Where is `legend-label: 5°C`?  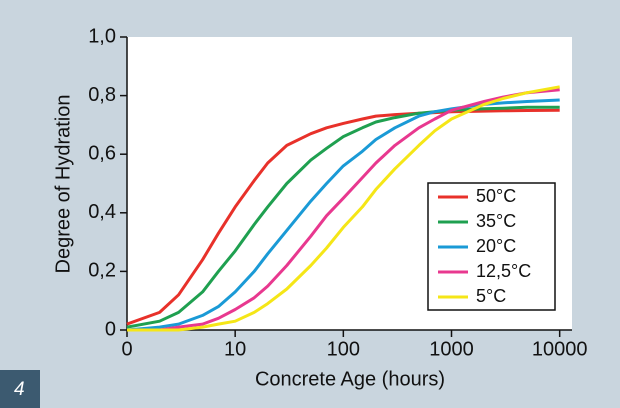
legend-label: 5°C is located at coordinates (491, 296).